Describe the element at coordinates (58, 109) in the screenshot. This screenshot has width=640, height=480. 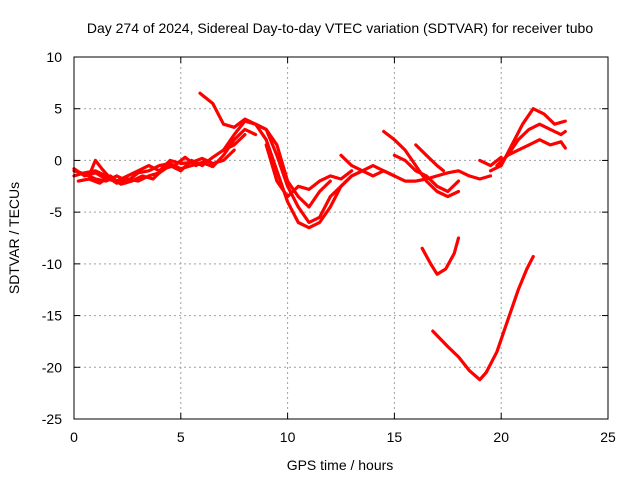
I see `y-tick-label: 5` at that location.